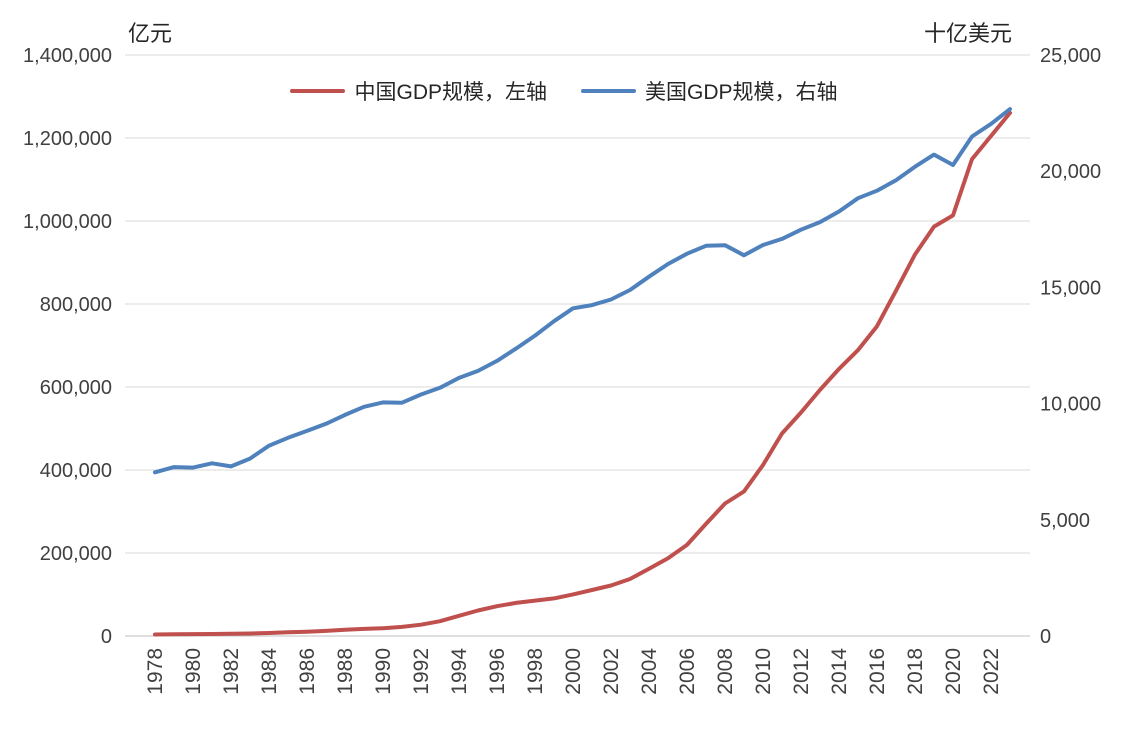  I want to click on right-axis-tick-label: 5,000, so click(1065, 521).